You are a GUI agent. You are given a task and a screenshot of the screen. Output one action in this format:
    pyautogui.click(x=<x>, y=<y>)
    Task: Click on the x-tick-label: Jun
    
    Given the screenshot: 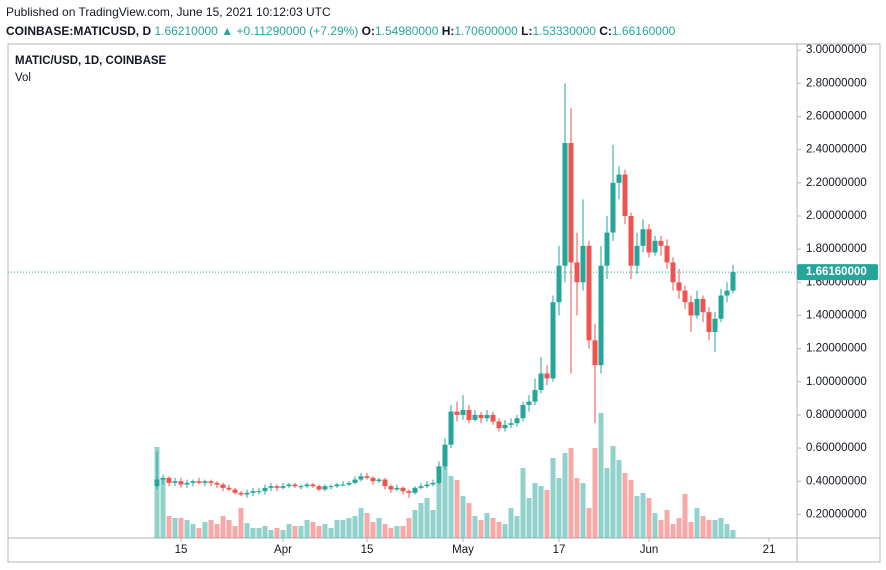 What is the action you would take?
    pyautogui.click(x=649, y=550)
    